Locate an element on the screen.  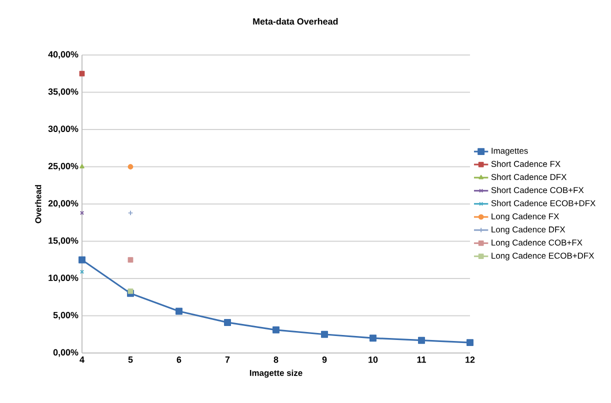
legend-label: Long Cadence FX is located at coordinates (526, 217).